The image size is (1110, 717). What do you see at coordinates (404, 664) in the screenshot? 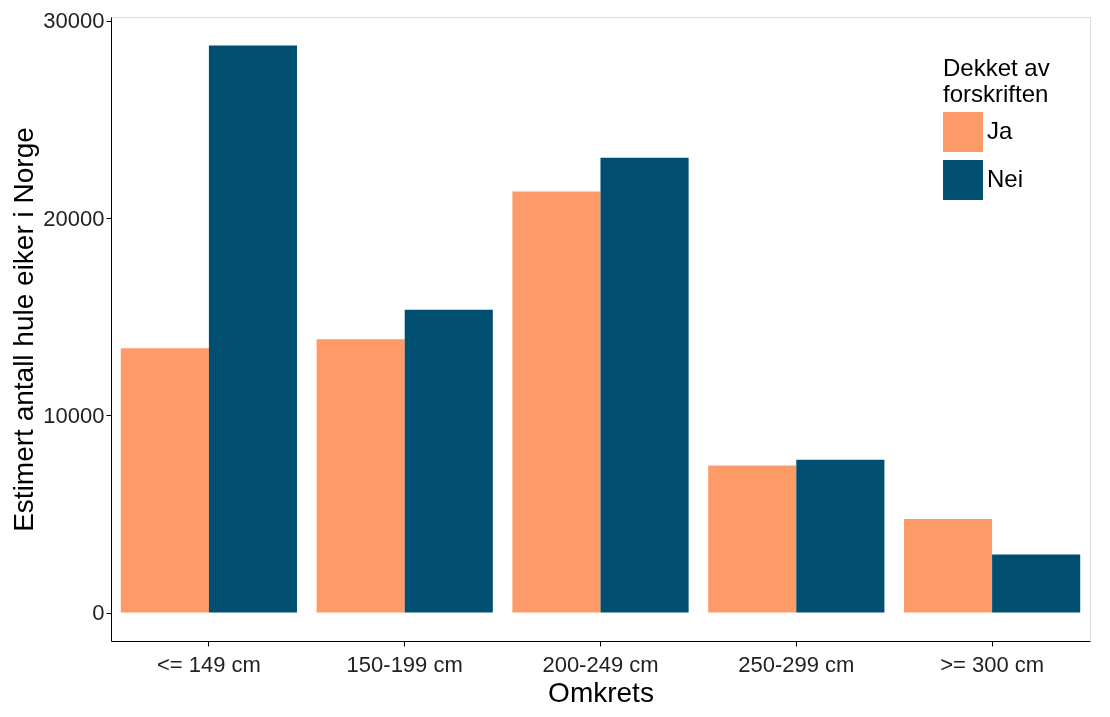
I see `x-tick-label: 150-199 cm` at bounding box center [404, 664].